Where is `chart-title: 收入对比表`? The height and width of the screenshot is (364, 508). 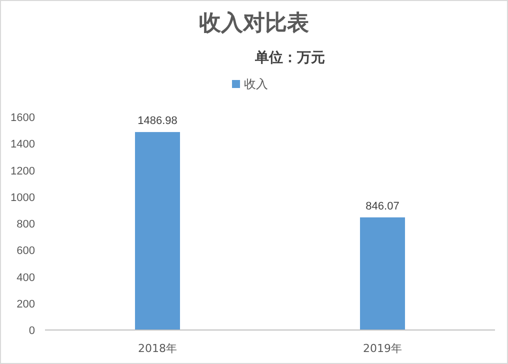
chart-title: 收入对比表 is located at coordinates (254, 23).